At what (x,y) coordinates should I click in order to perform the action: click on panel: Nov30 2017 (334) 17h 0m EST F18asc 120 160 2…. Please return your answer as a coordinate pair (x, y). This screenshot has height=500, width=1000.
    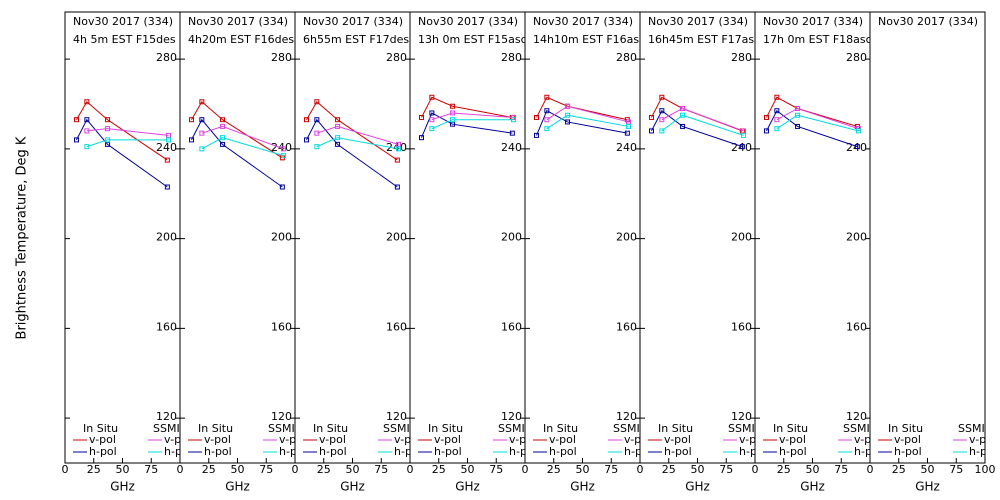
    Looking at the image, I should click on (820, 236).